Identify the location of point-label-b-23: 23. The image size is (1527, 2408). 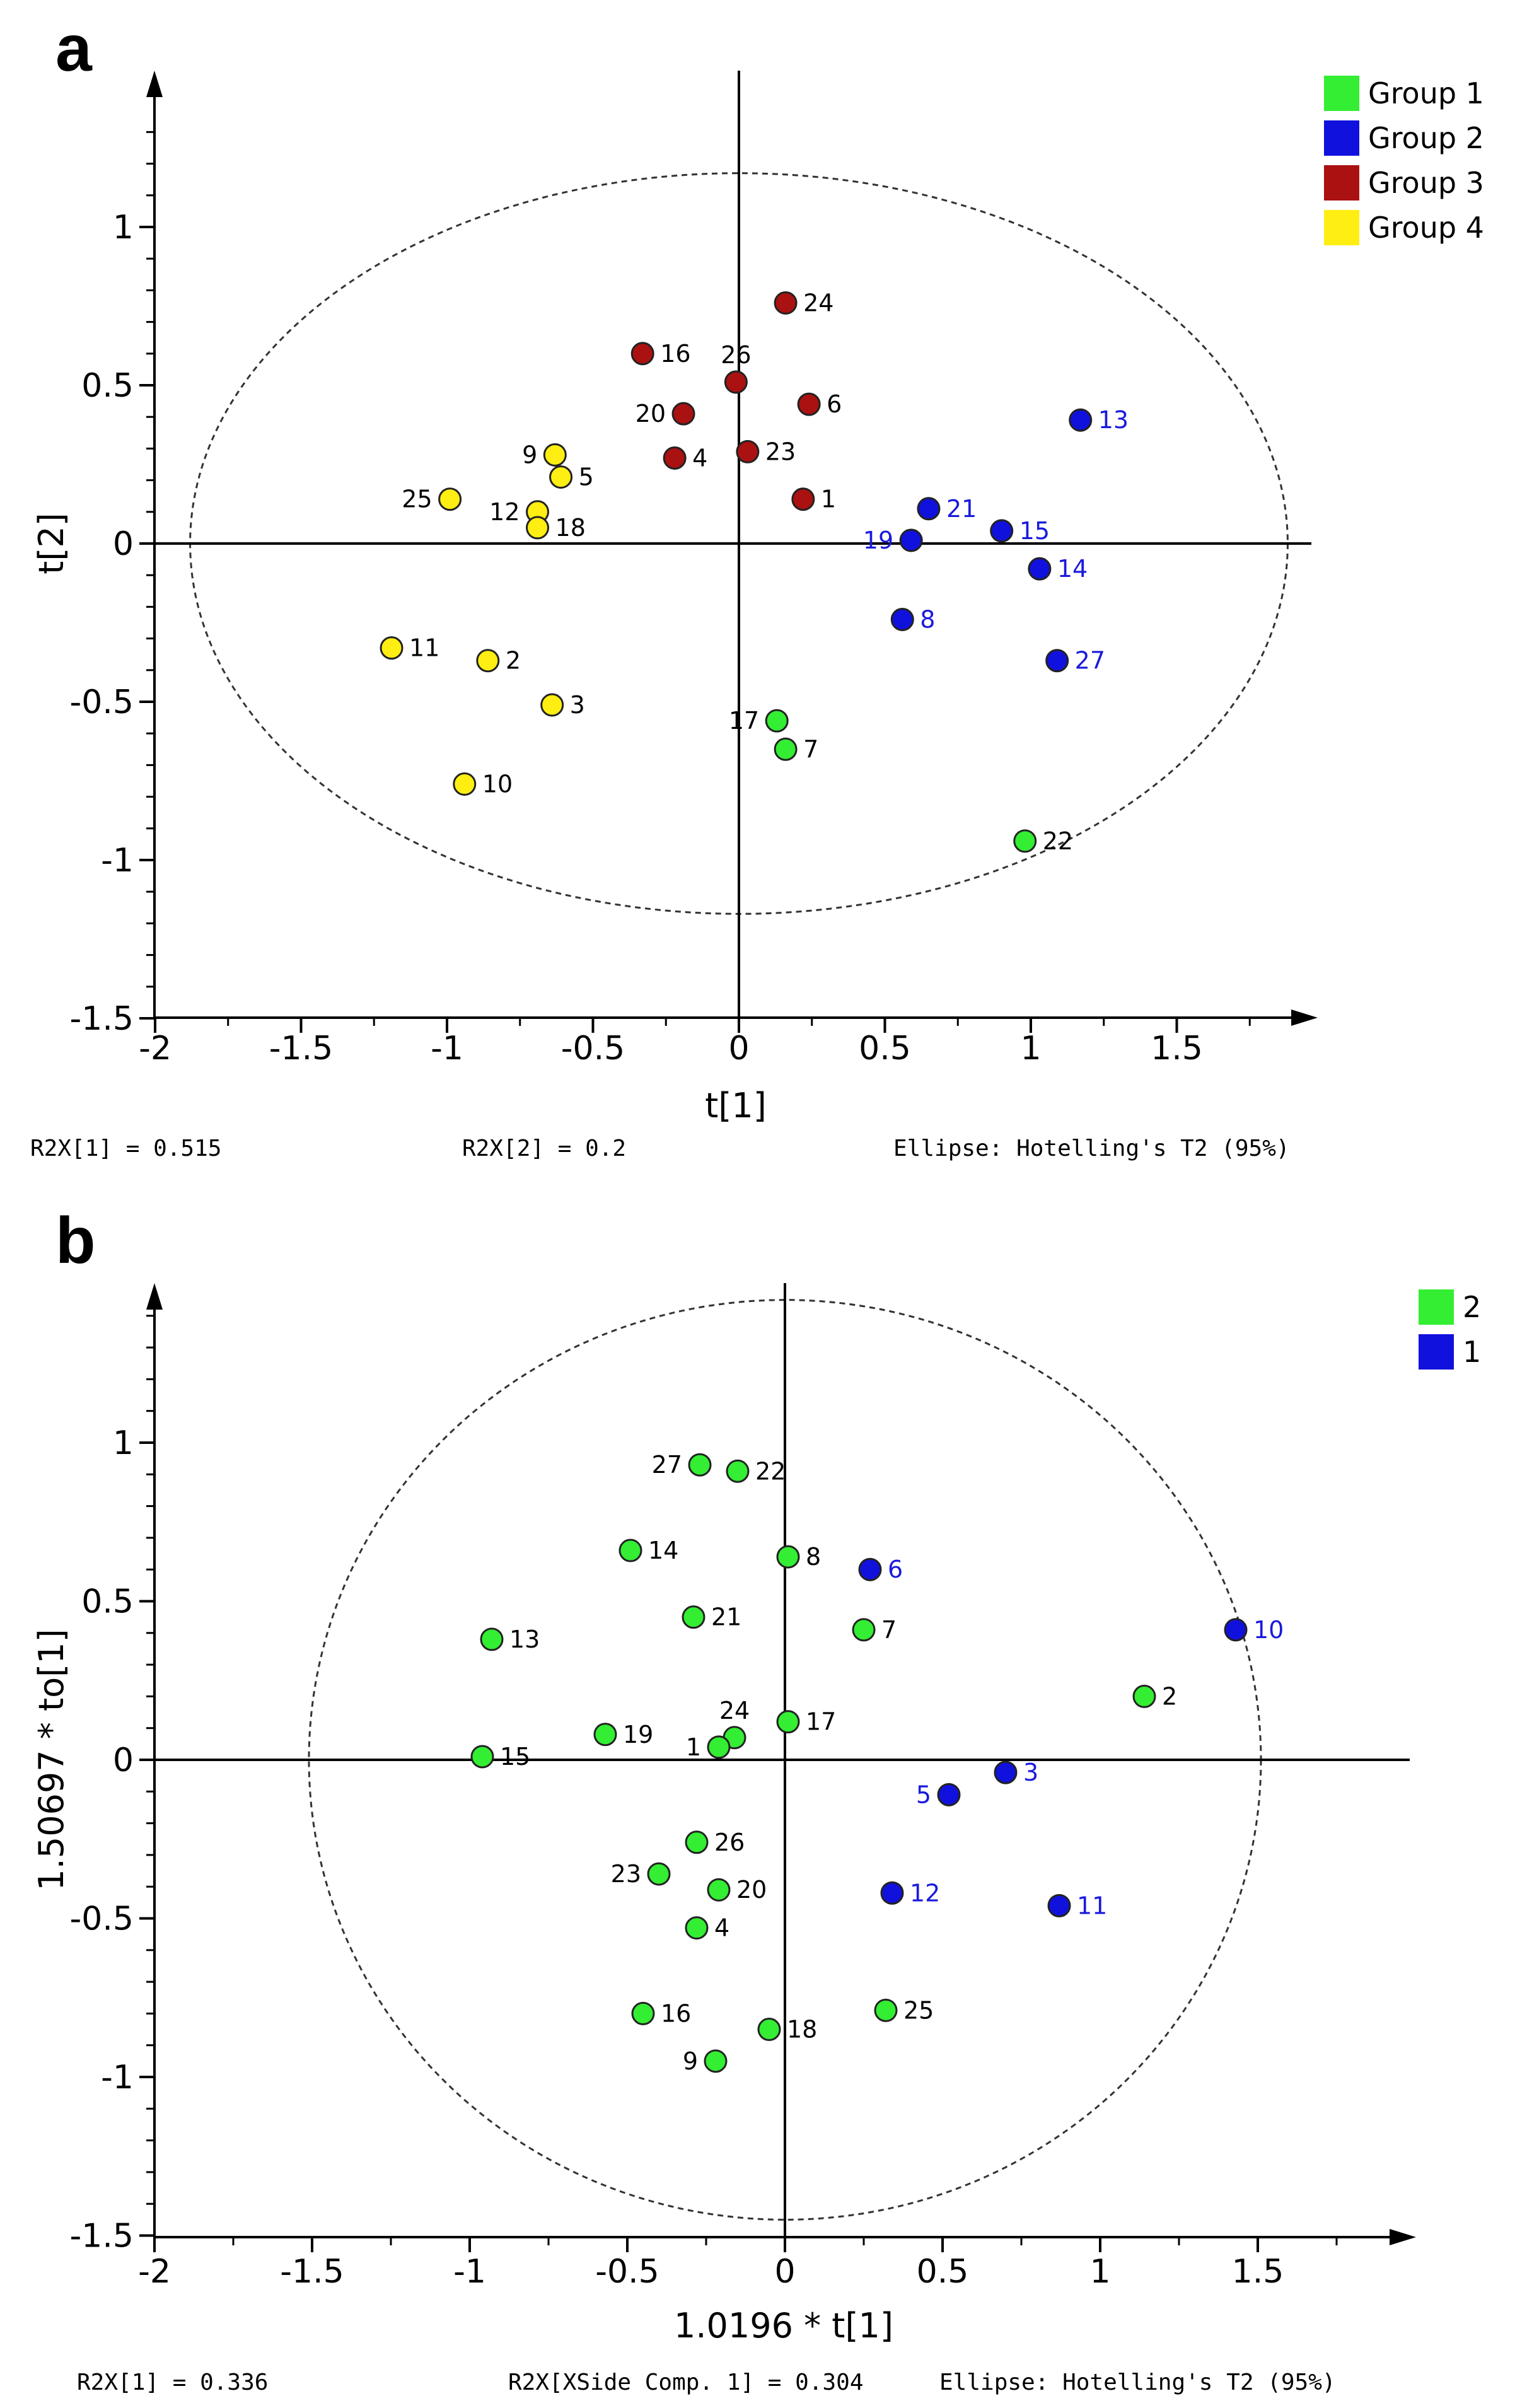
(626, 1874).